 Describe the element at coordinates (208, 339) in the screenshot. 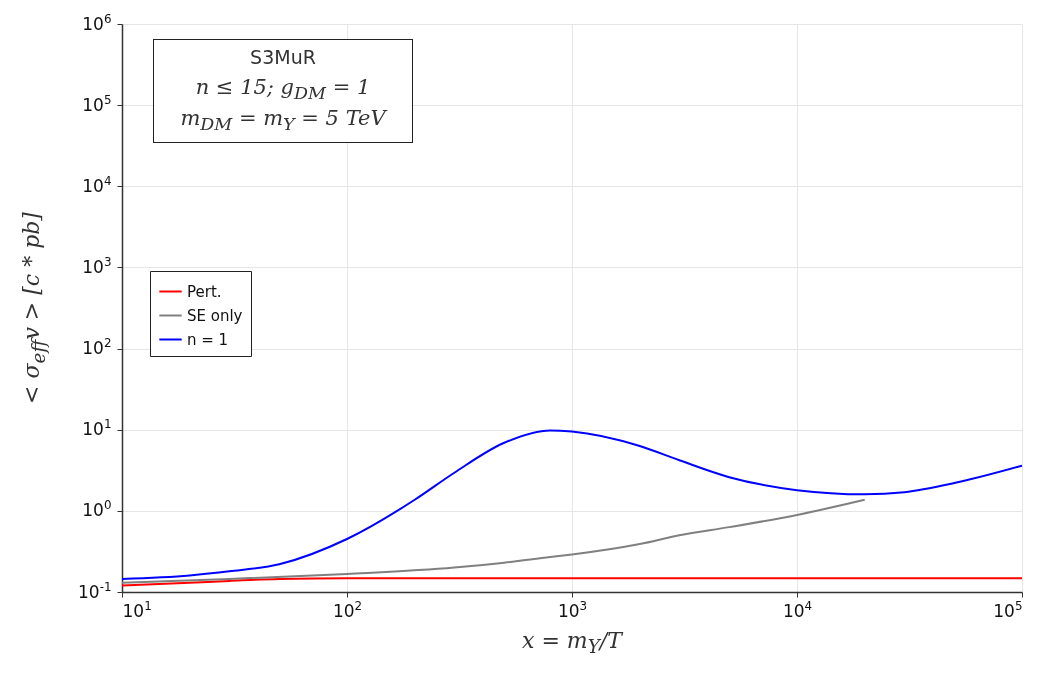

I see `legend-label: n = 1` at that location.